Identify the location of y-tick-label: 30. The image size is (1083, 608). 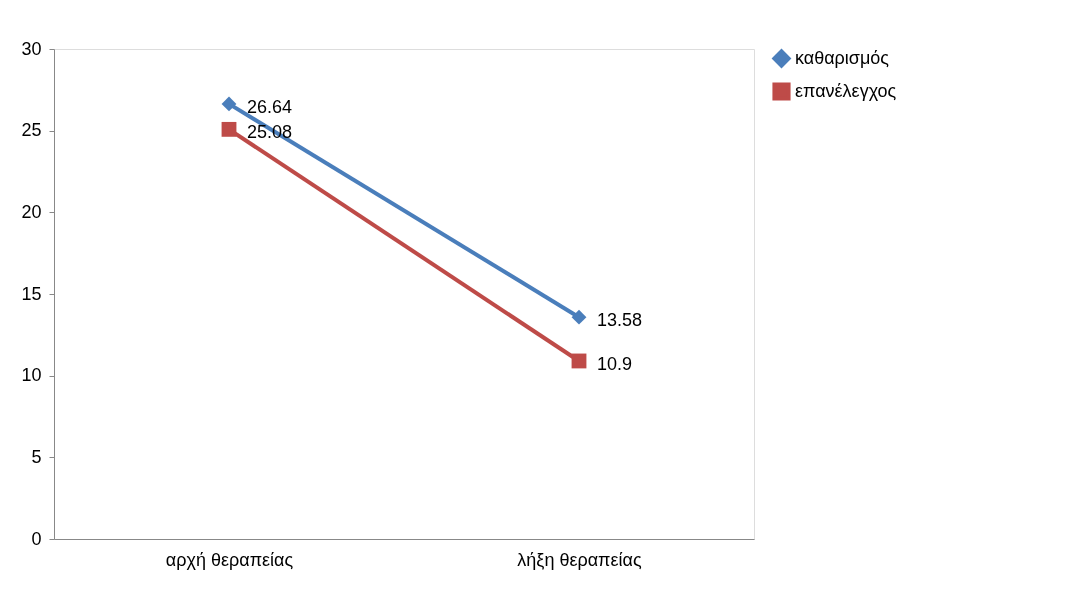
(31, 48).